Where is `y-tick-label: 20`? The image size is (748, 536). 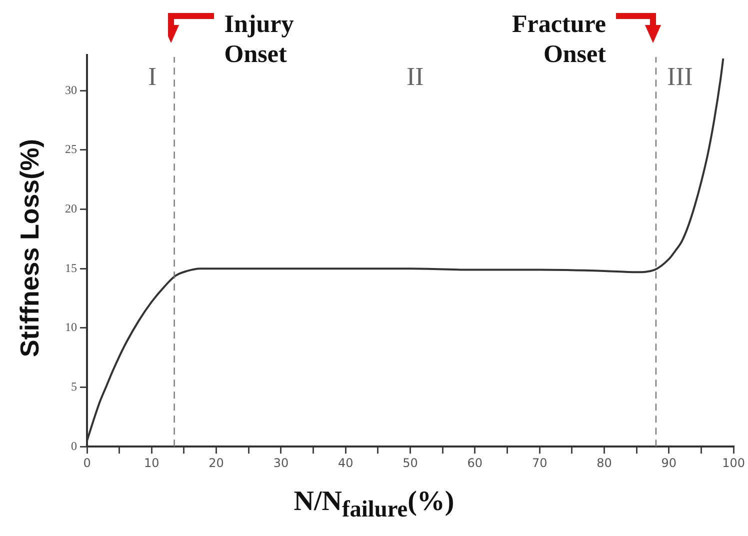 y-tick-label: 20 is located at coordinates (71, 208).